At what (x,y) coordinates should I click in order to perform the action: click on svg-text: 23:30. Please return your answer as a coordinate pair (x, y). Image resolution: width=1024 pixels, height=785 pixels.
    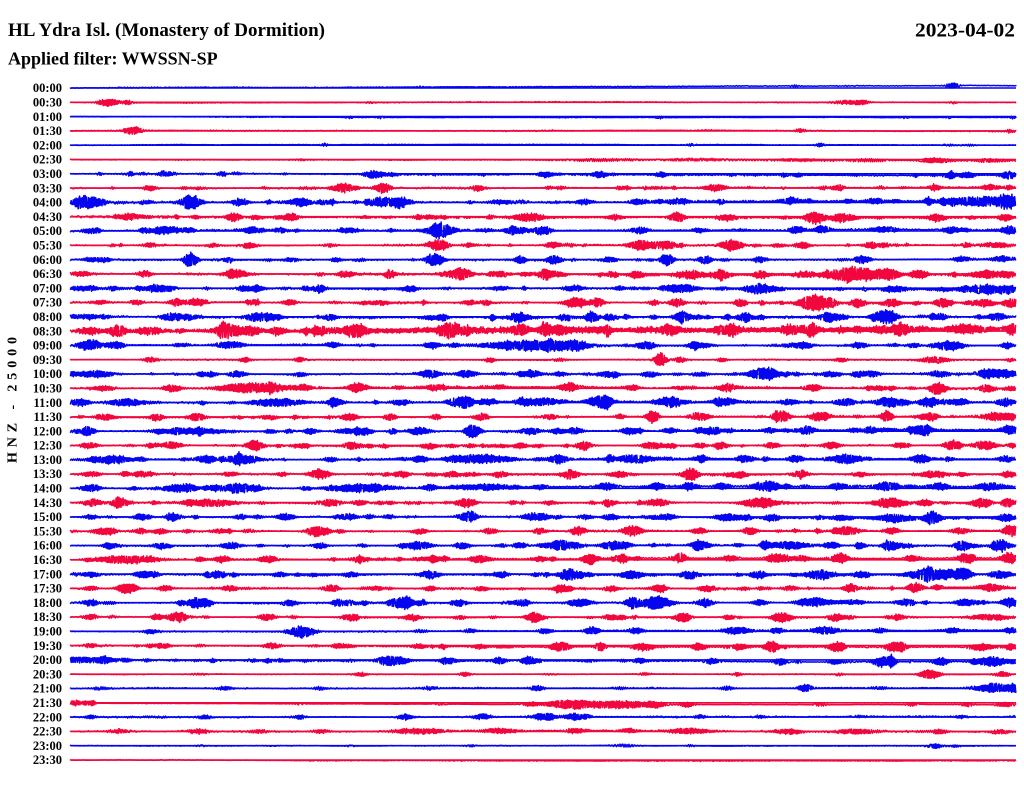
    Looking at the image, I should click on (47, 760).